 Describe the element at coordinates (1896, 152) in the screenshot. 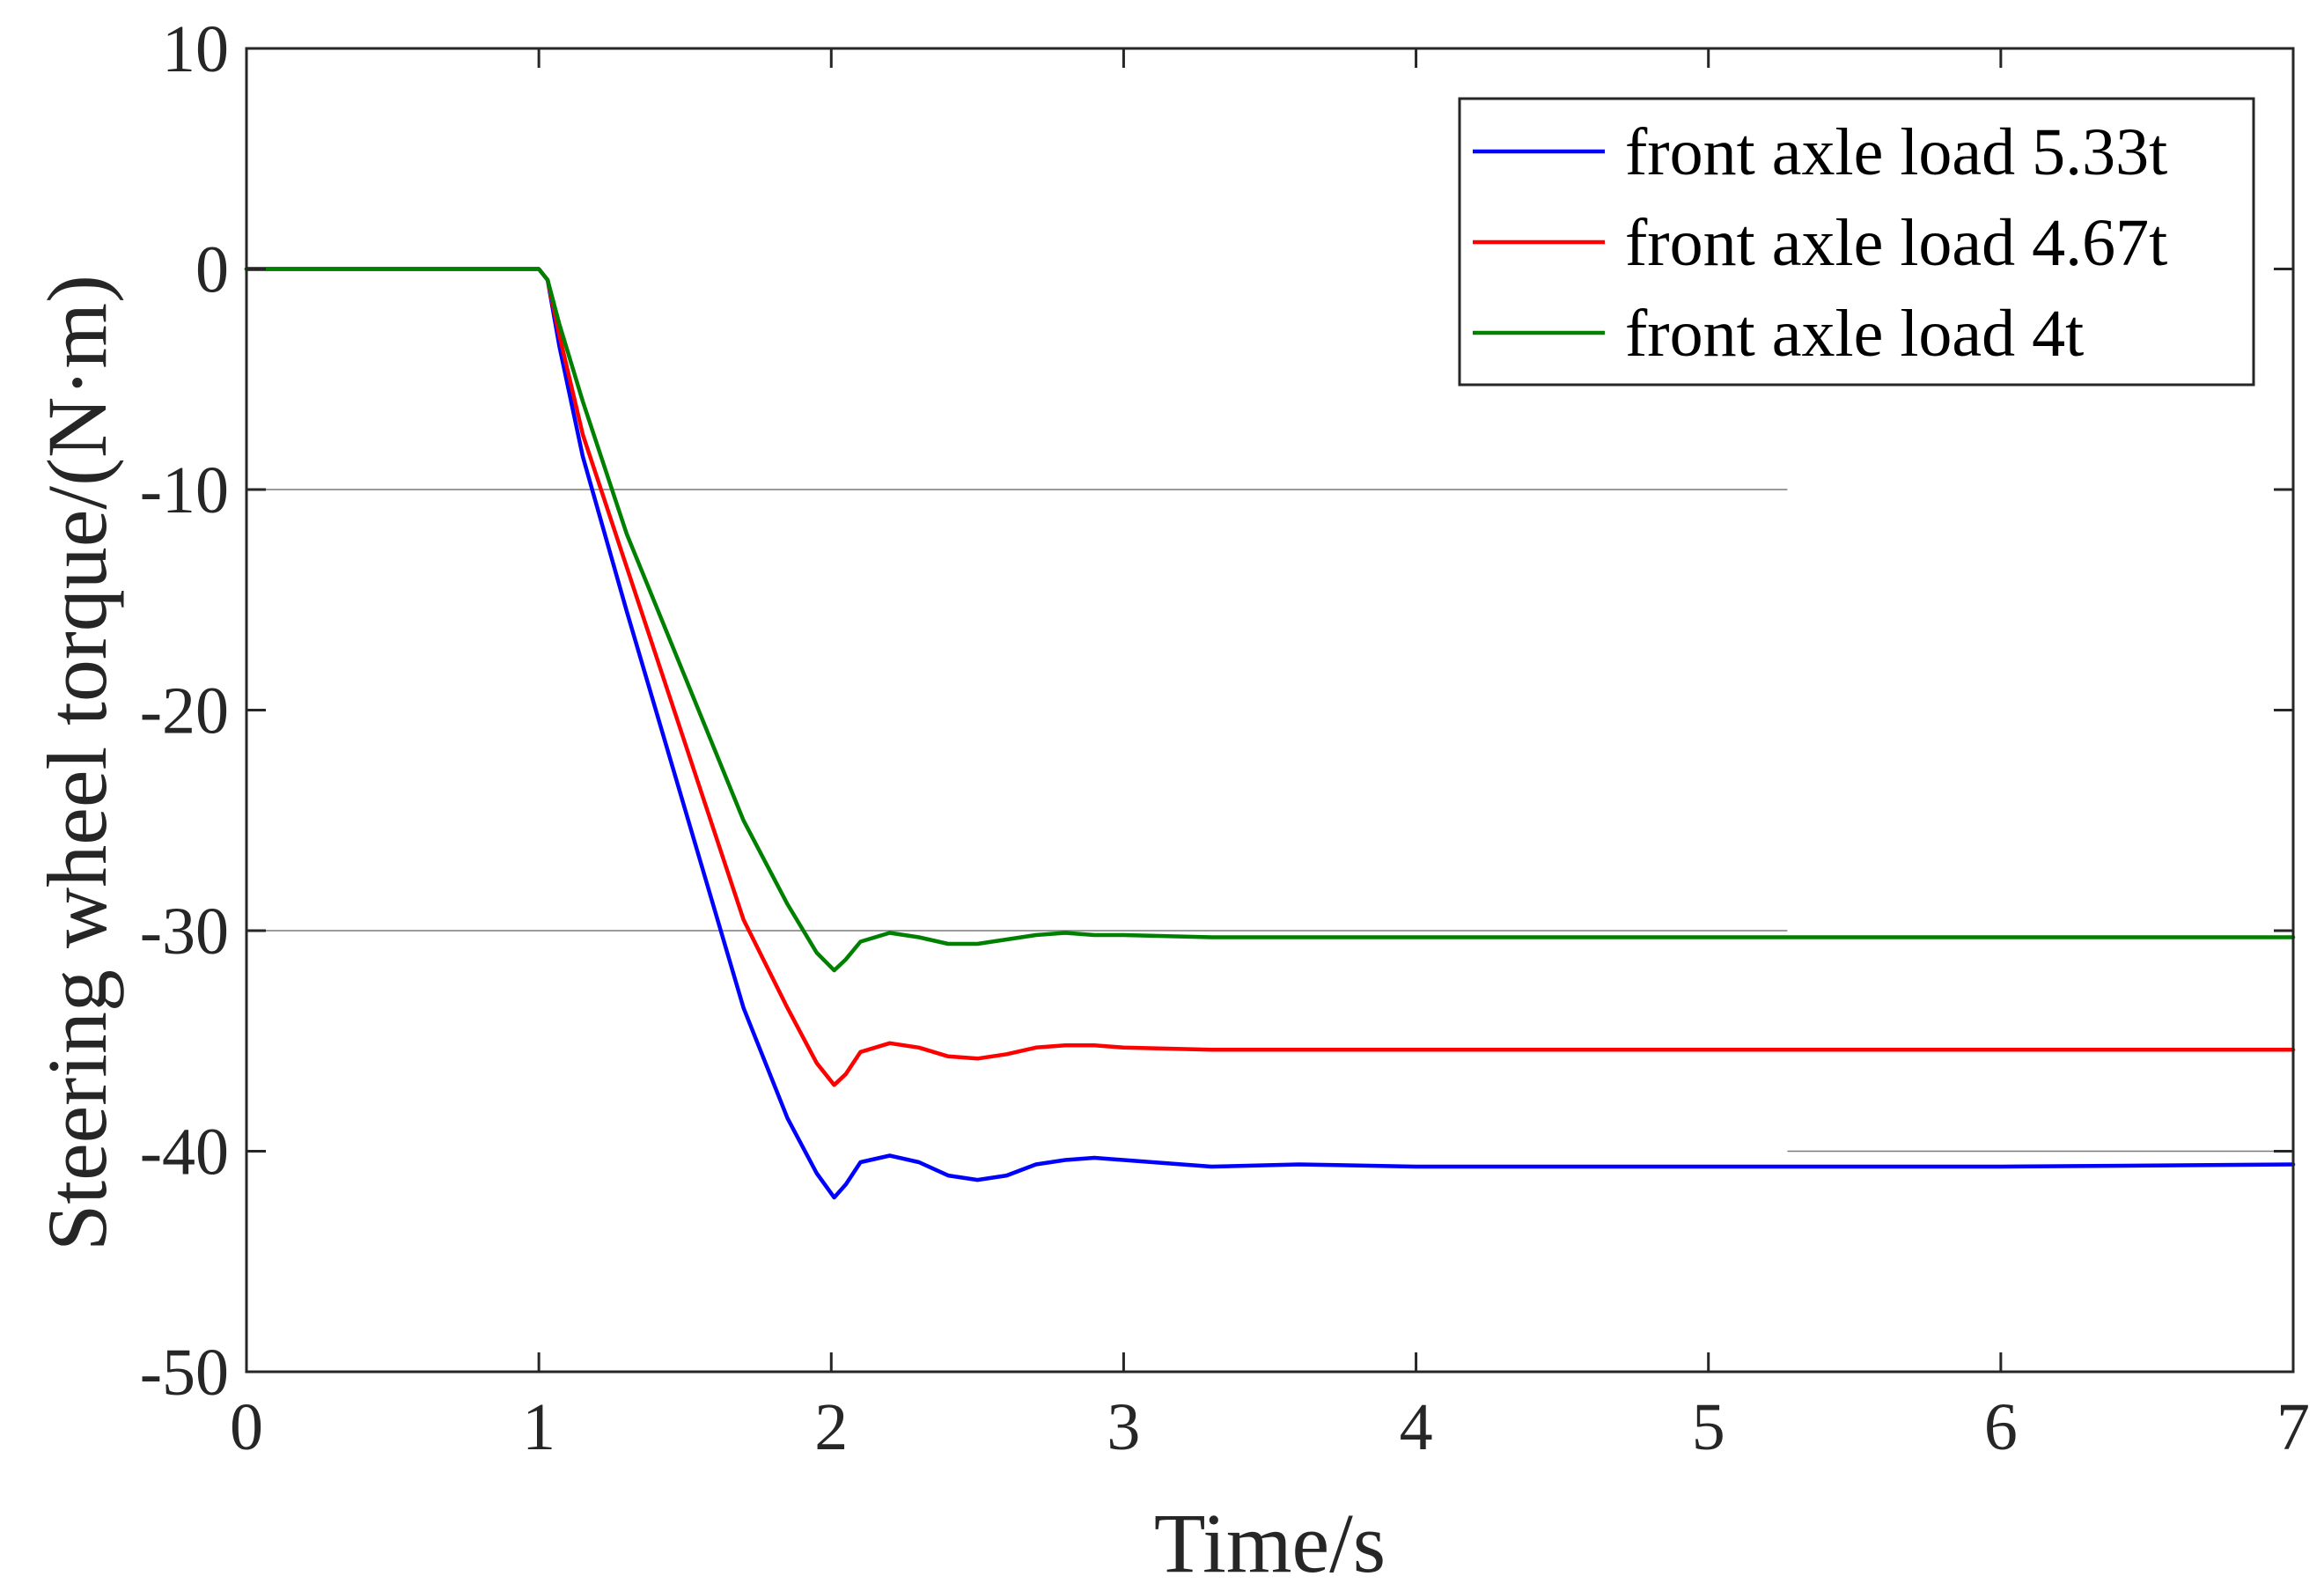

I see `legend-label-0: front axle load 5.33t` at that location.